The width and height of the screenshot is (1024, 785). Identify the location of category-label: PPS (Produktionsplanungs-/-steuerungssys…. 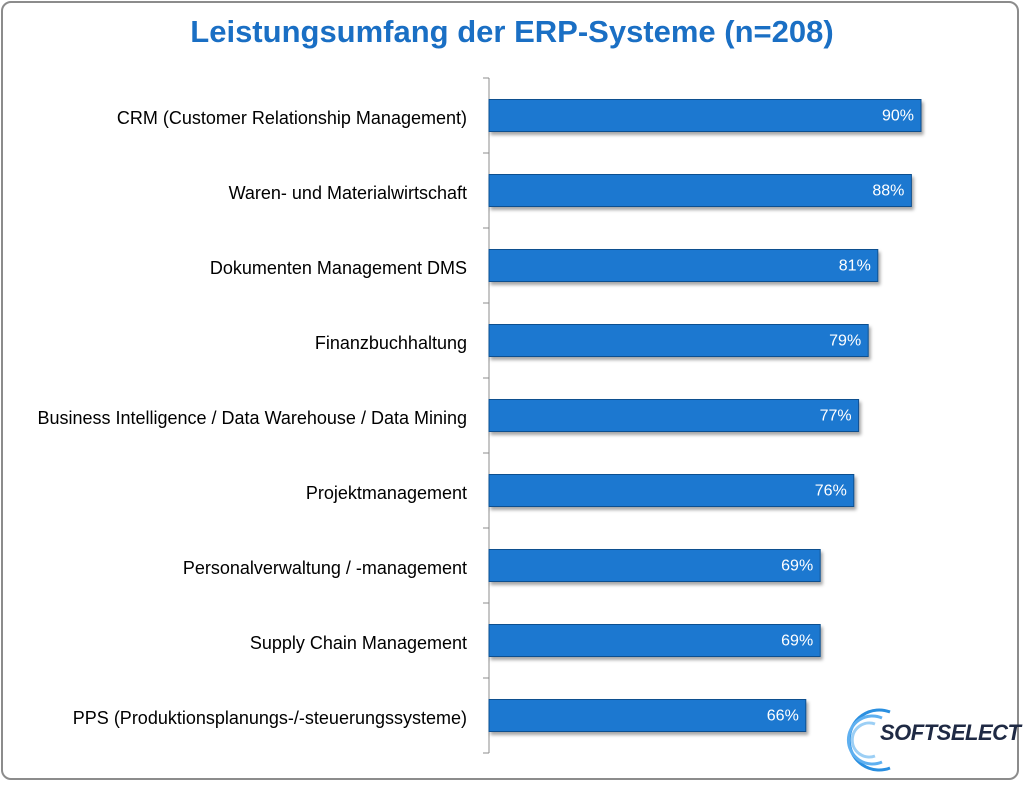
(269, 717).